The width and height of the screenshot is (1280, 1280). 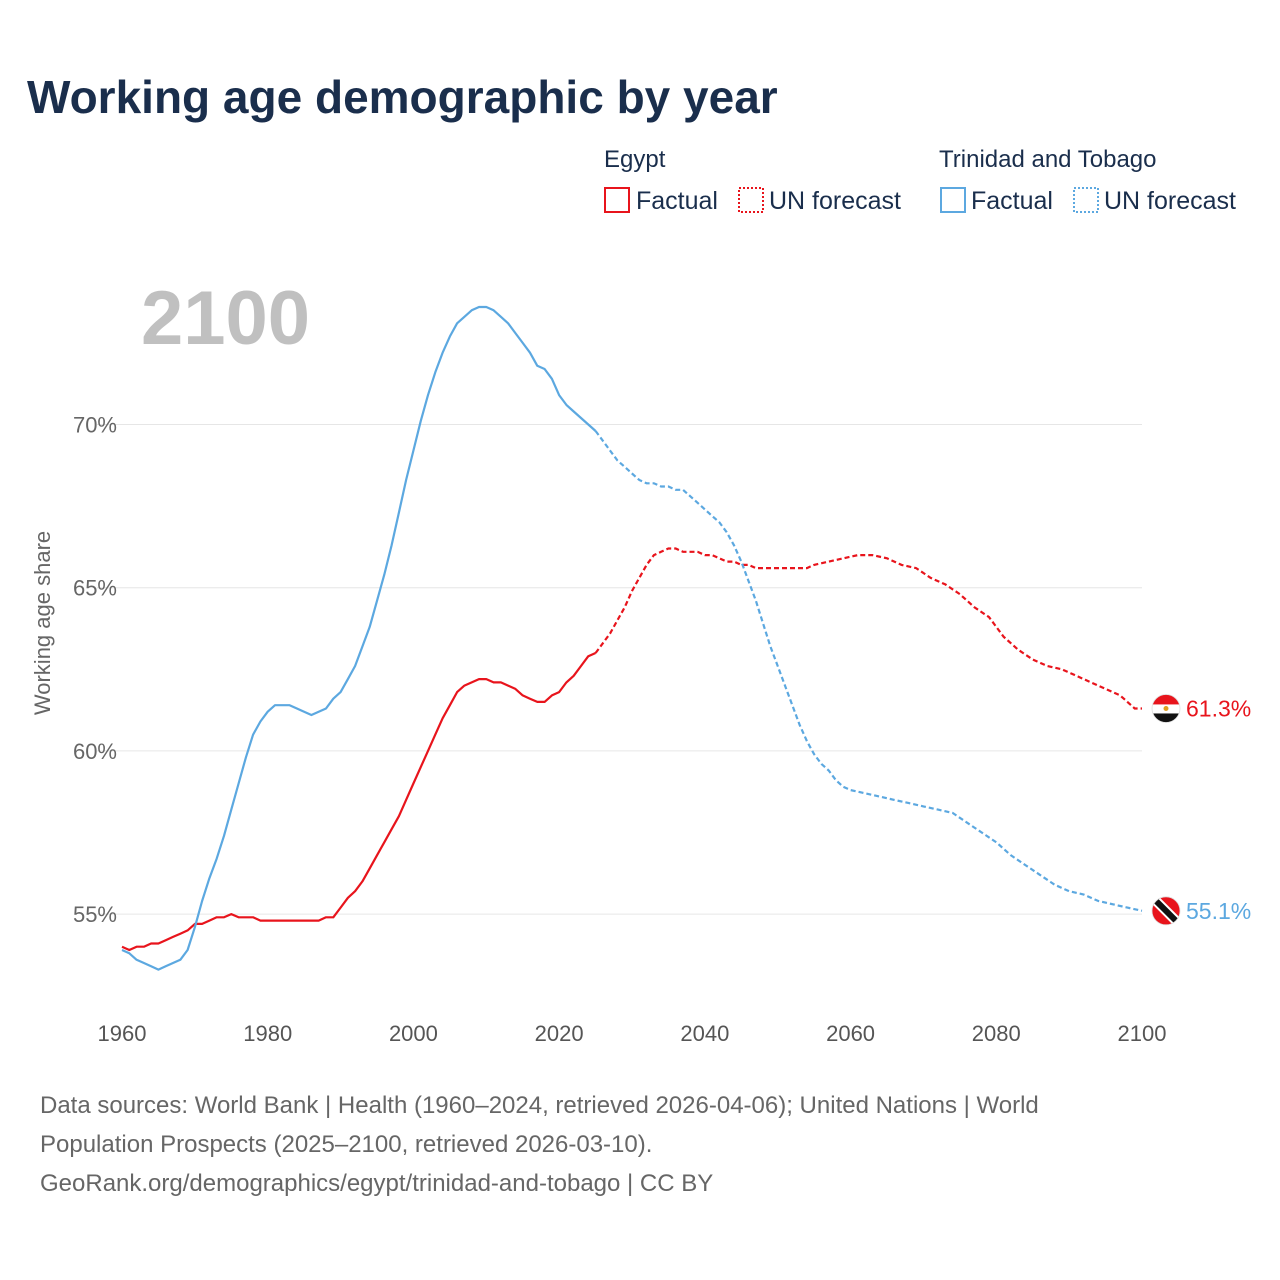 What do you see at coordinates (42, 623) in the screenshot?
I see `y-axis-label: Working age share` at bounding box center [42, 623].